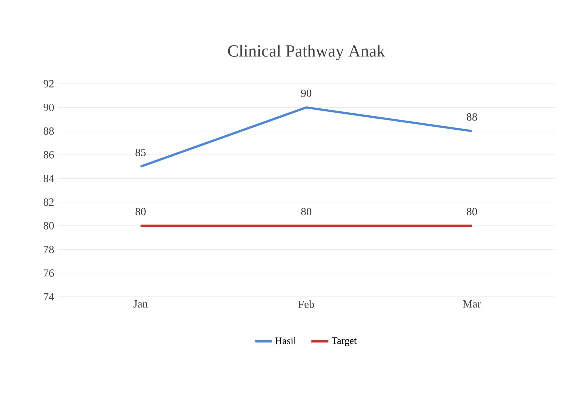 The image size is (580, 397). I want to click on y-tick-label: 80, so click(49, 226).